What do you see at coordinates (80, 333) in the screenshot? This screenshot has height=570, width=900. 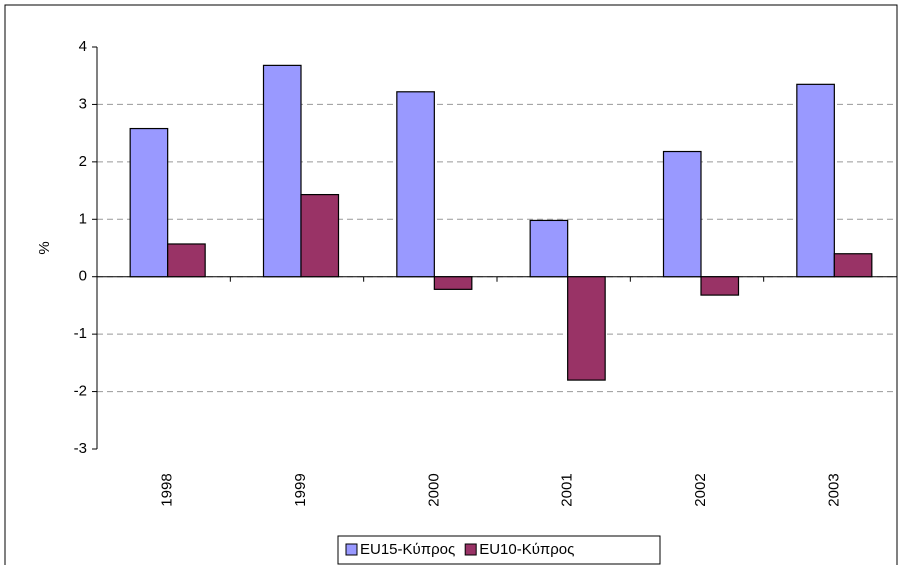 I see `y-tick-label: -1` at bounding box center [80, 333].